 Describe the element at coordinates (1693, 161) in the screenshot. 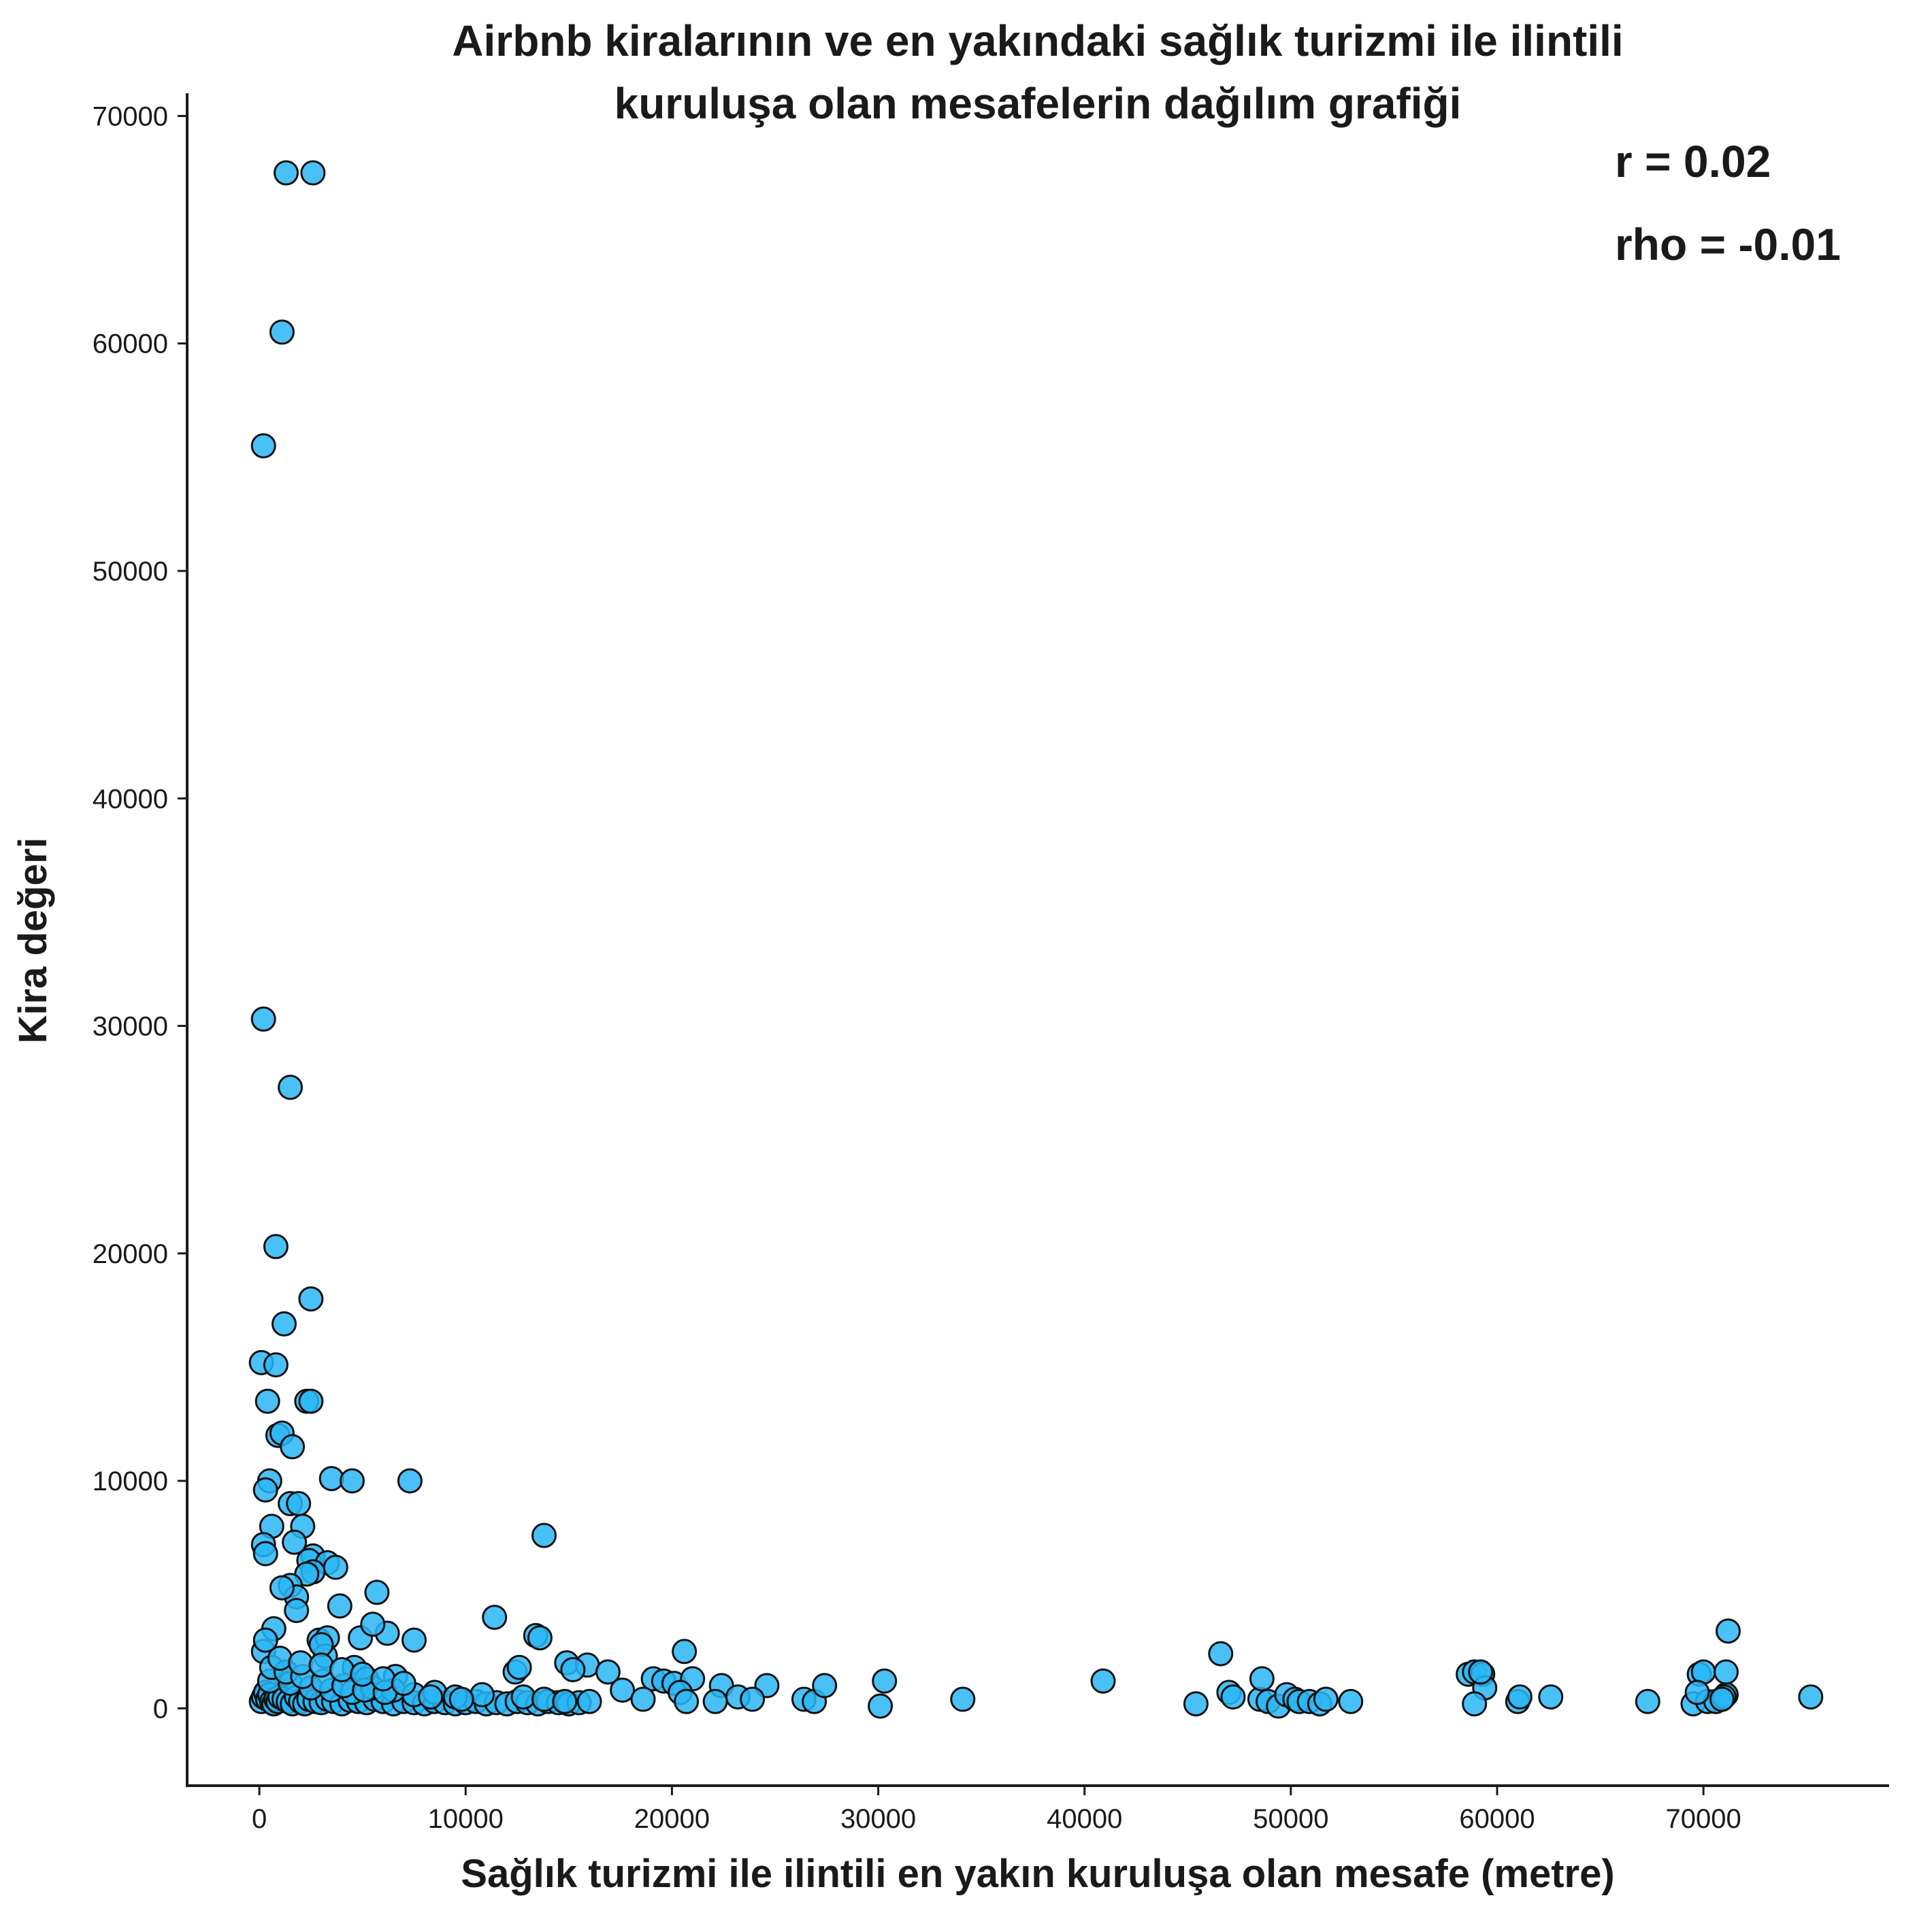

I see `pearson-r-annotation: r = 0.02` at that location.